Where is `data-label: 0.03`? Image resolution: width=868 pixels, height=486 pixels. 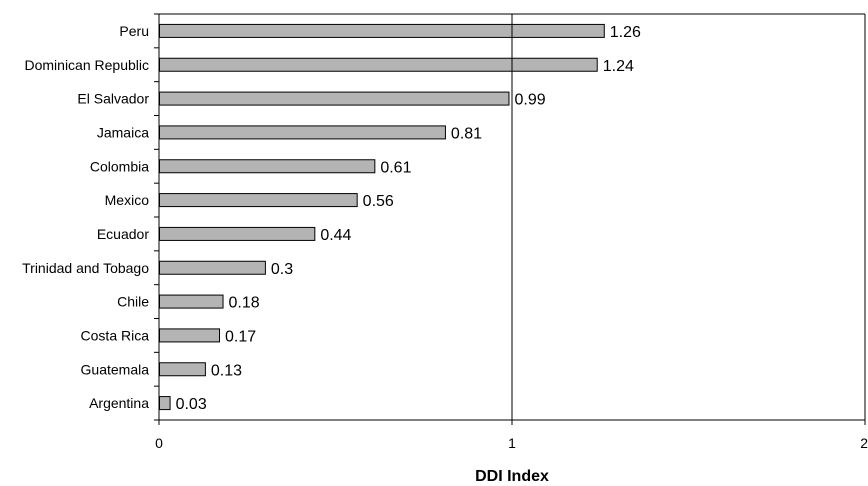 data-label: 0.03 is located at coordinates (191, 404).